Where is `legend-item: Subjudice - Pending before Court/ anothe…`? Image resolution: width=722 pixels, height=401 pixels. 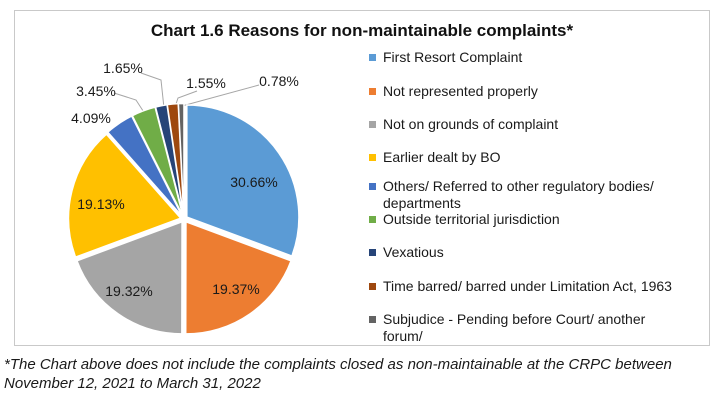
legend-item: Subjudice - Pending before Court/ anothe… is located at coordinates (534, 328).